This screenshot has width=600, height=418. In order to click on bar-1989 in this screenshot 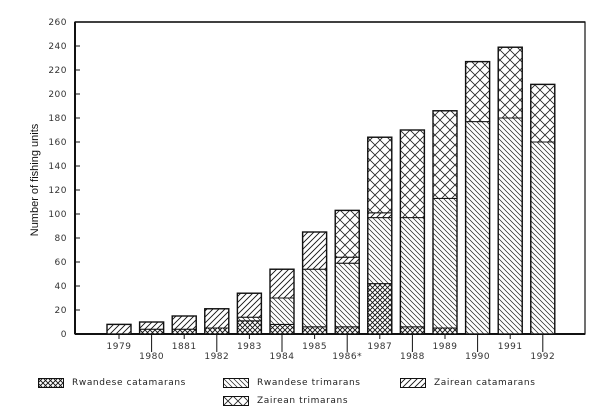, I will do `click(445, 222)`.